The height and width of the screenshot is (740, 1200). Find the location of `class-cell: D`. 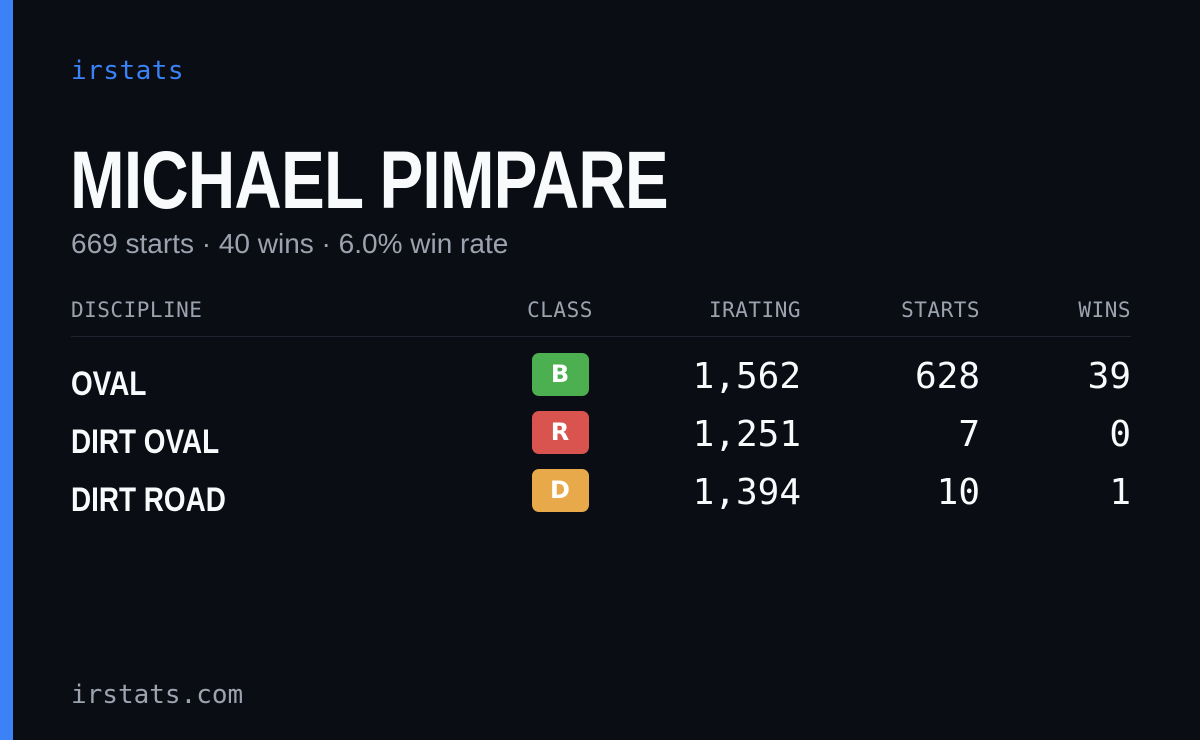

class-cell: D is located at coordinates (560, 490).